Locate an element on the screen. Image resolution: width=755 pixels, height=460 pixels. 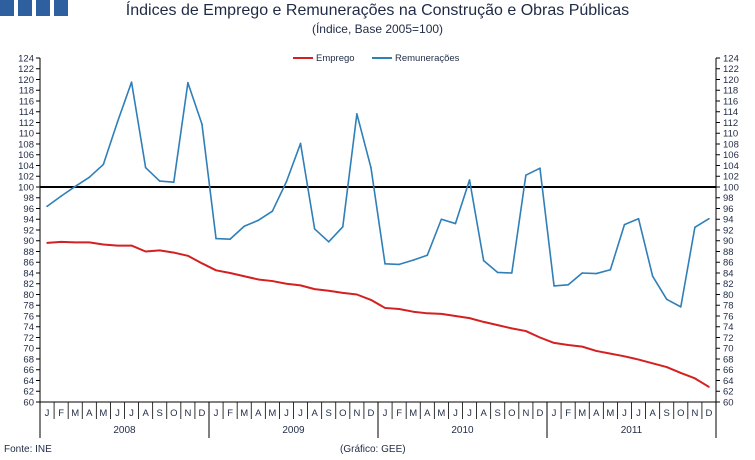
y-tick-label-left: 98 is located at coordinates (28, 198).